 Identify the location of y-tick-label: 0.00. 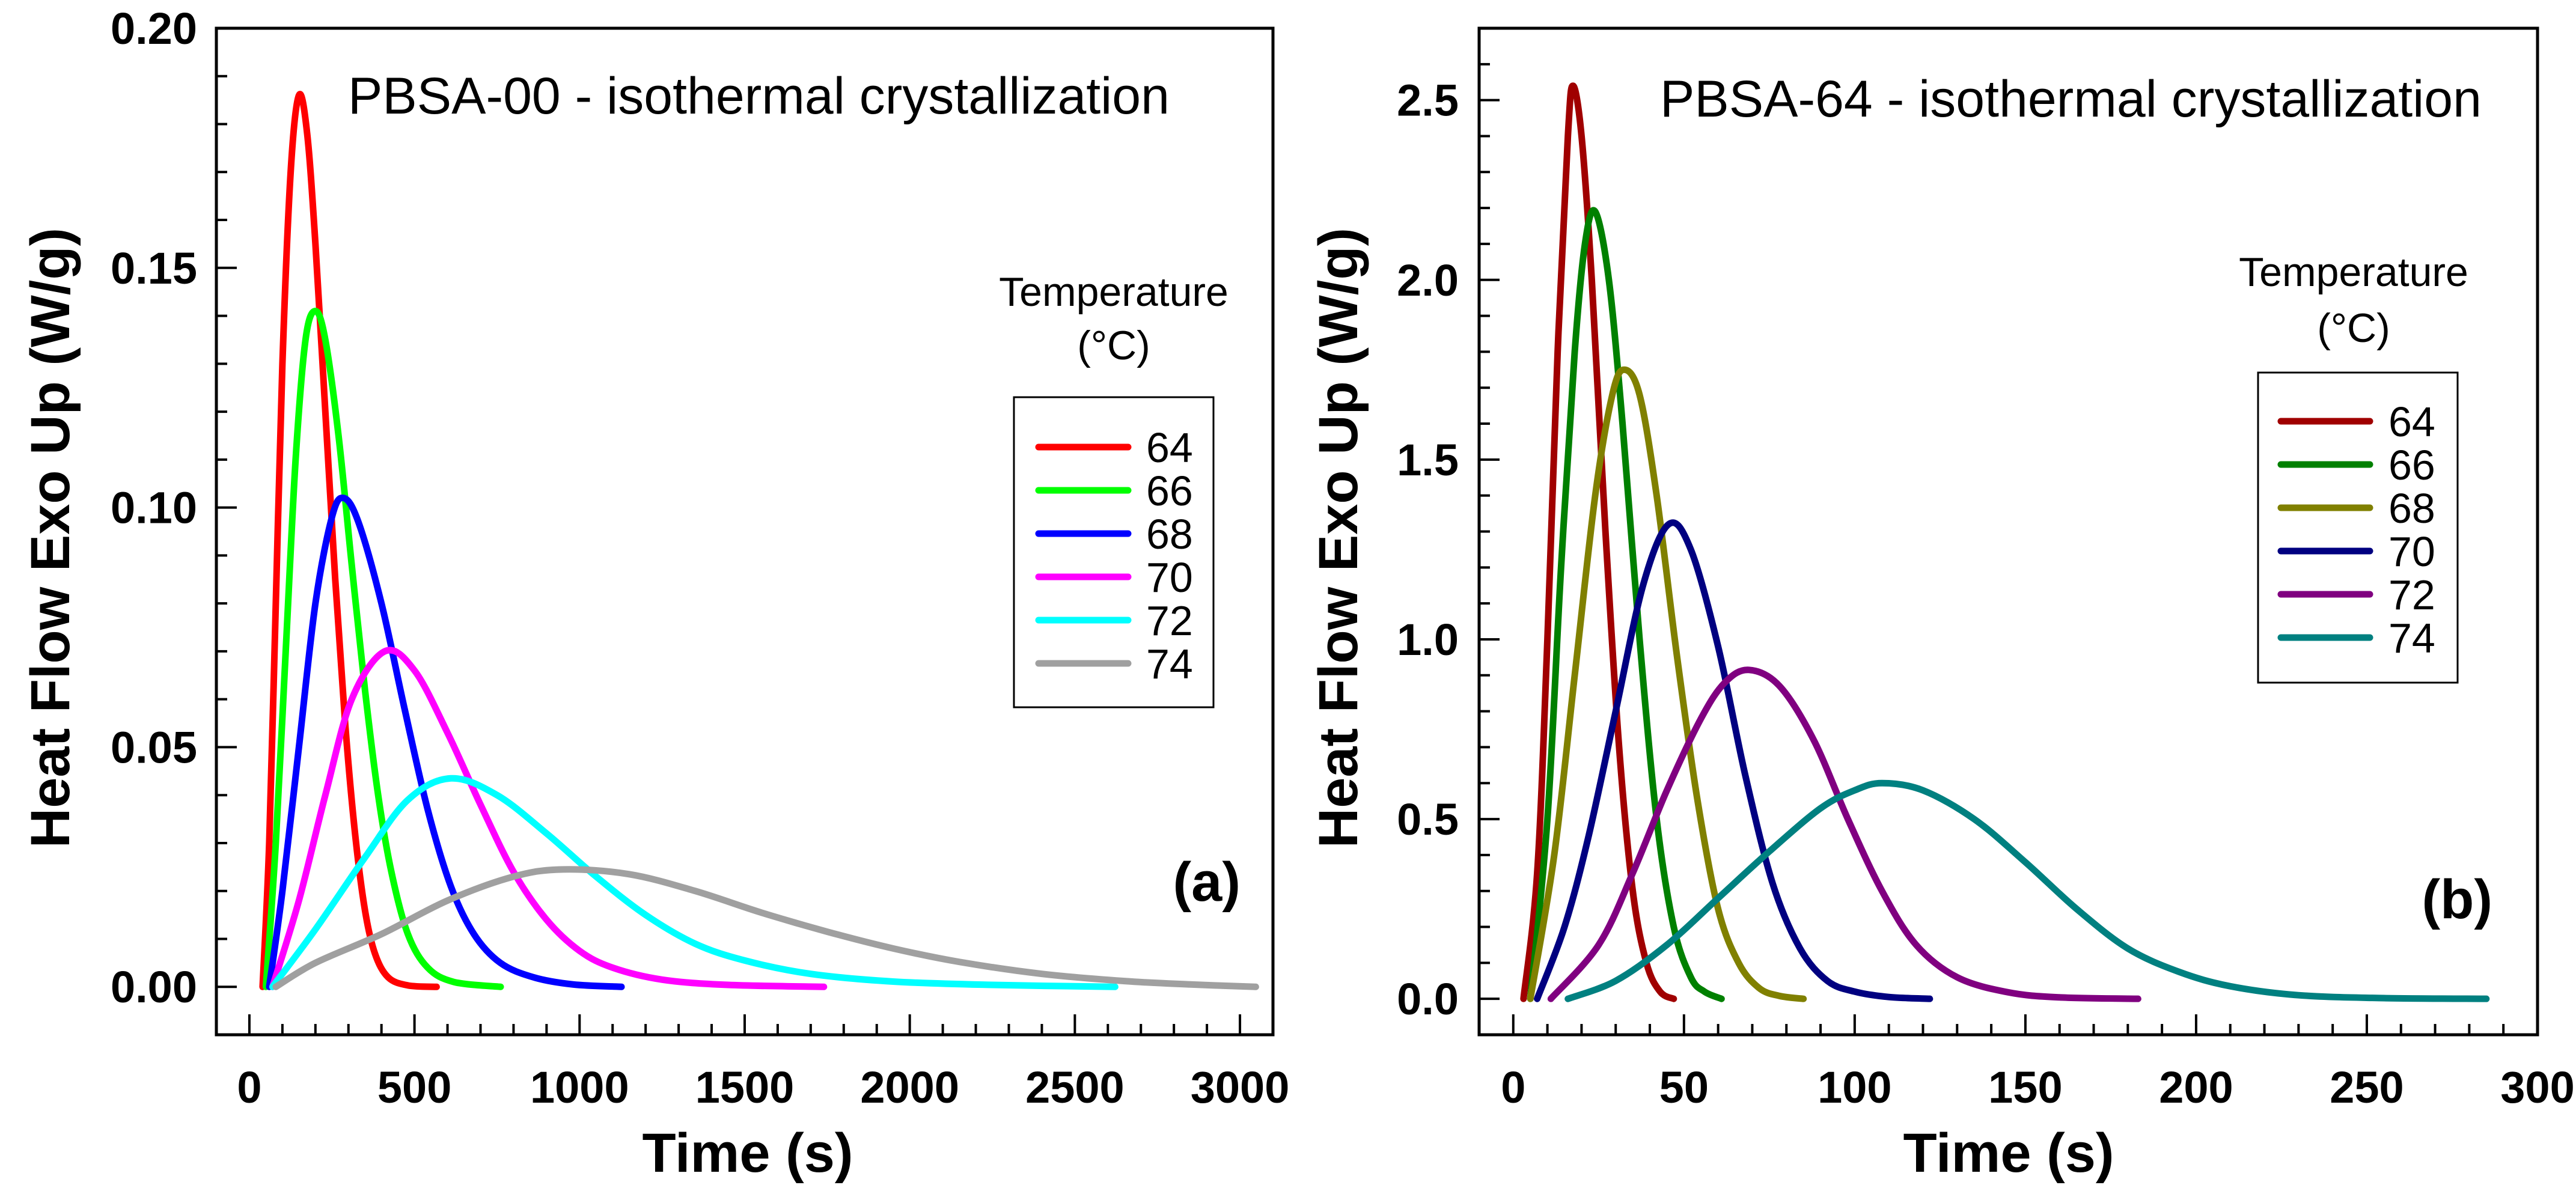
(154, 987).